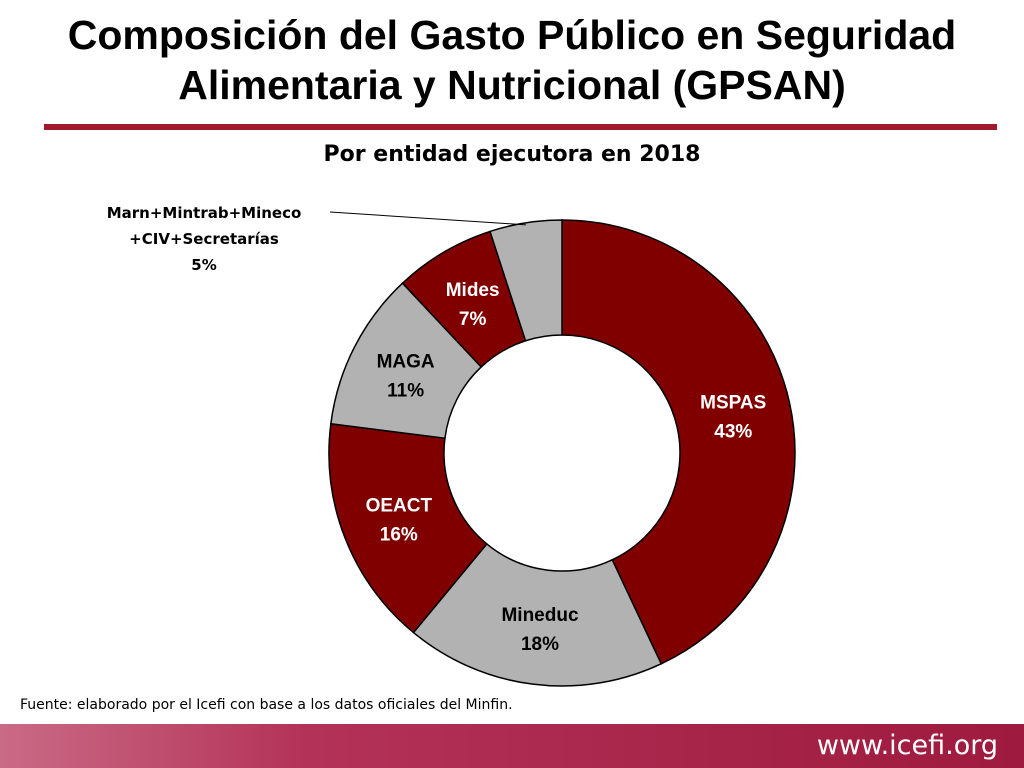 The height and width of the screenshot is (768, 1024). Describe the element at coordinates (473, 305) in the screenshot. I see `data-label-mides: Mides 7%` at that location.